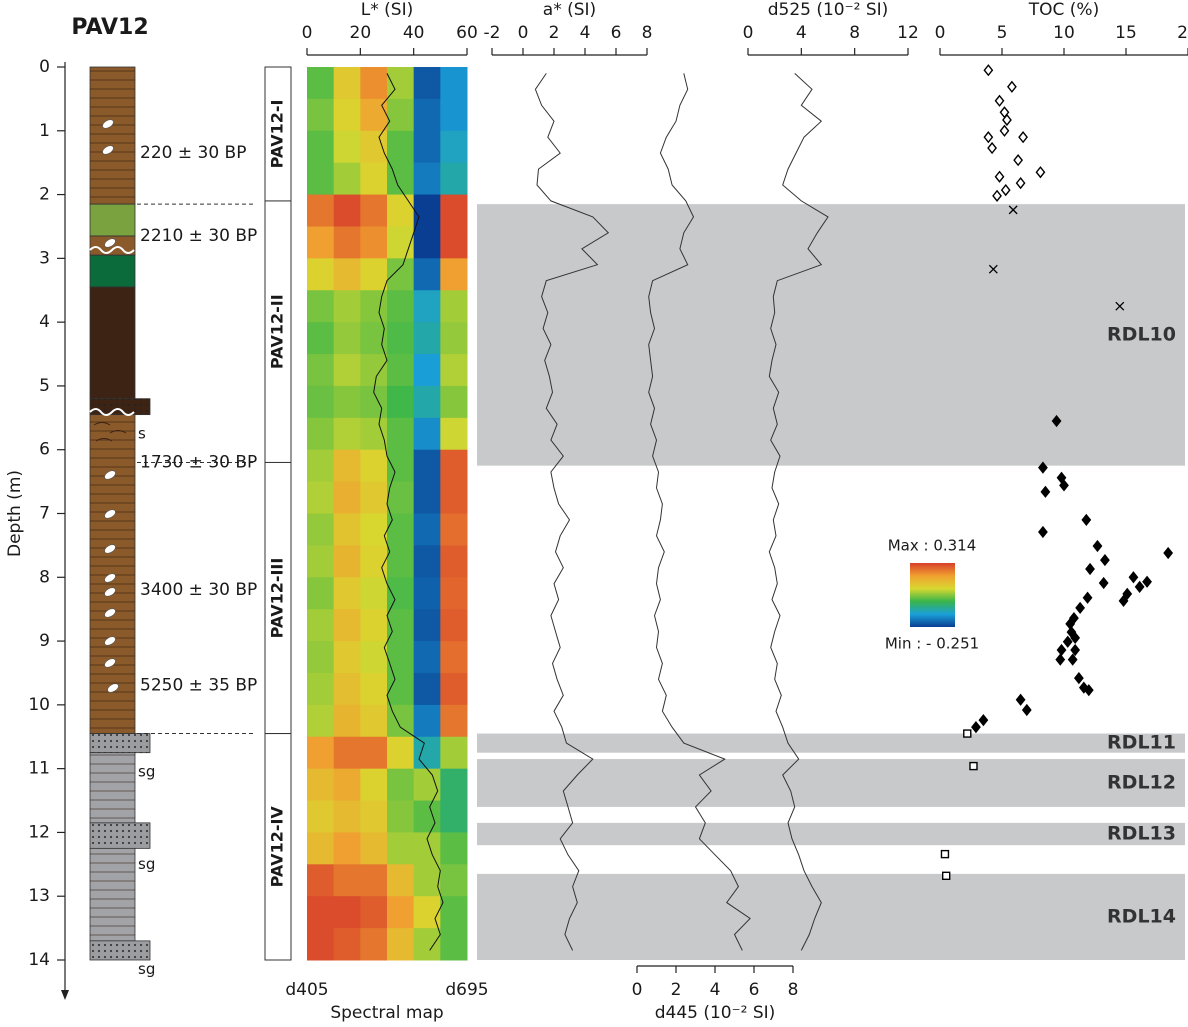  What do you see at coordinates (932, 595) in the screenshot?
I see `colorbar` at bounding box center [932, 595].